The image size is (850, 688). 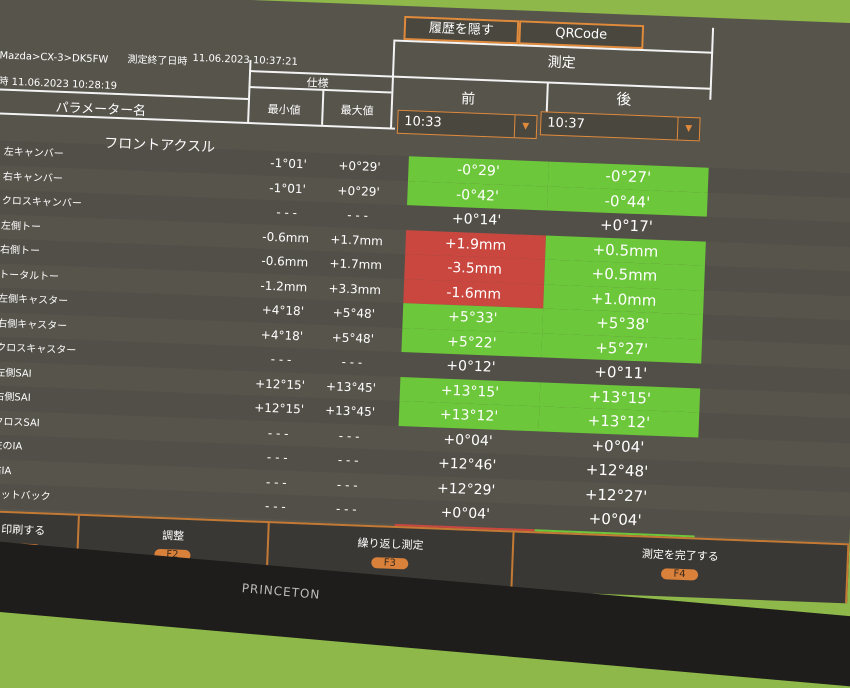 What do you see at coordinates (281, 591) in the screenshot?
I see `monitor-brand: PRINCETON` at bounding box center [281, 591].